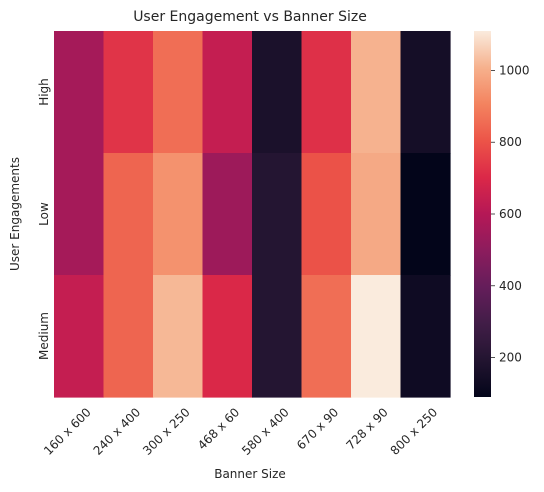  Describe the element at coordinates (265, 431) in the screenshot. I see `x-tick-label: 580 x 400` at that location.